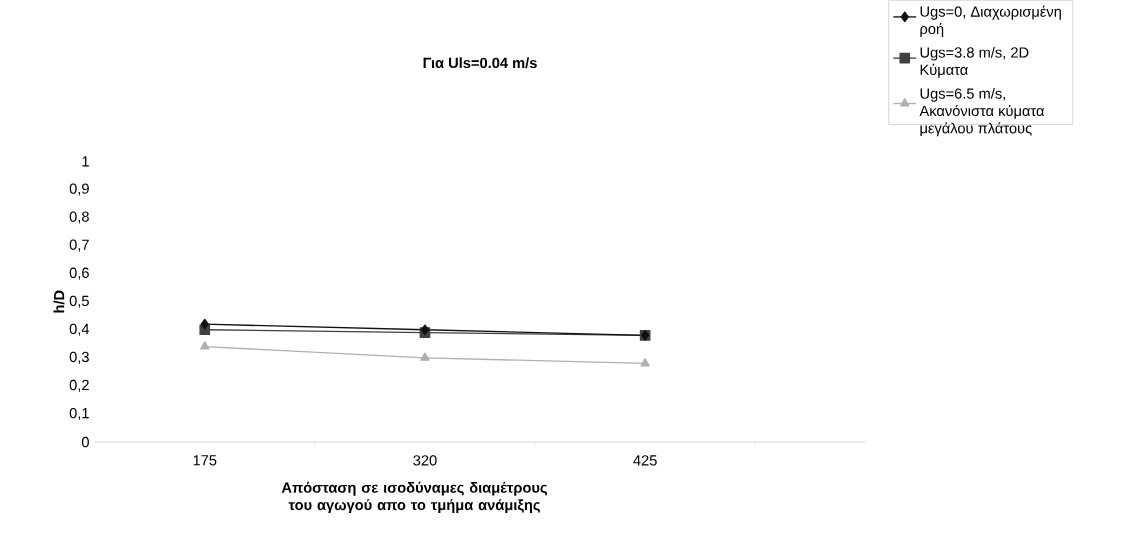 The width and height of the screenshot is (1125, 558). I want to click on x-axis-title: Απόσταση σε ισοδύναμες διαμέτρους του αγωγού απο το τμήμα ανάμιξης, so click(414, 497).